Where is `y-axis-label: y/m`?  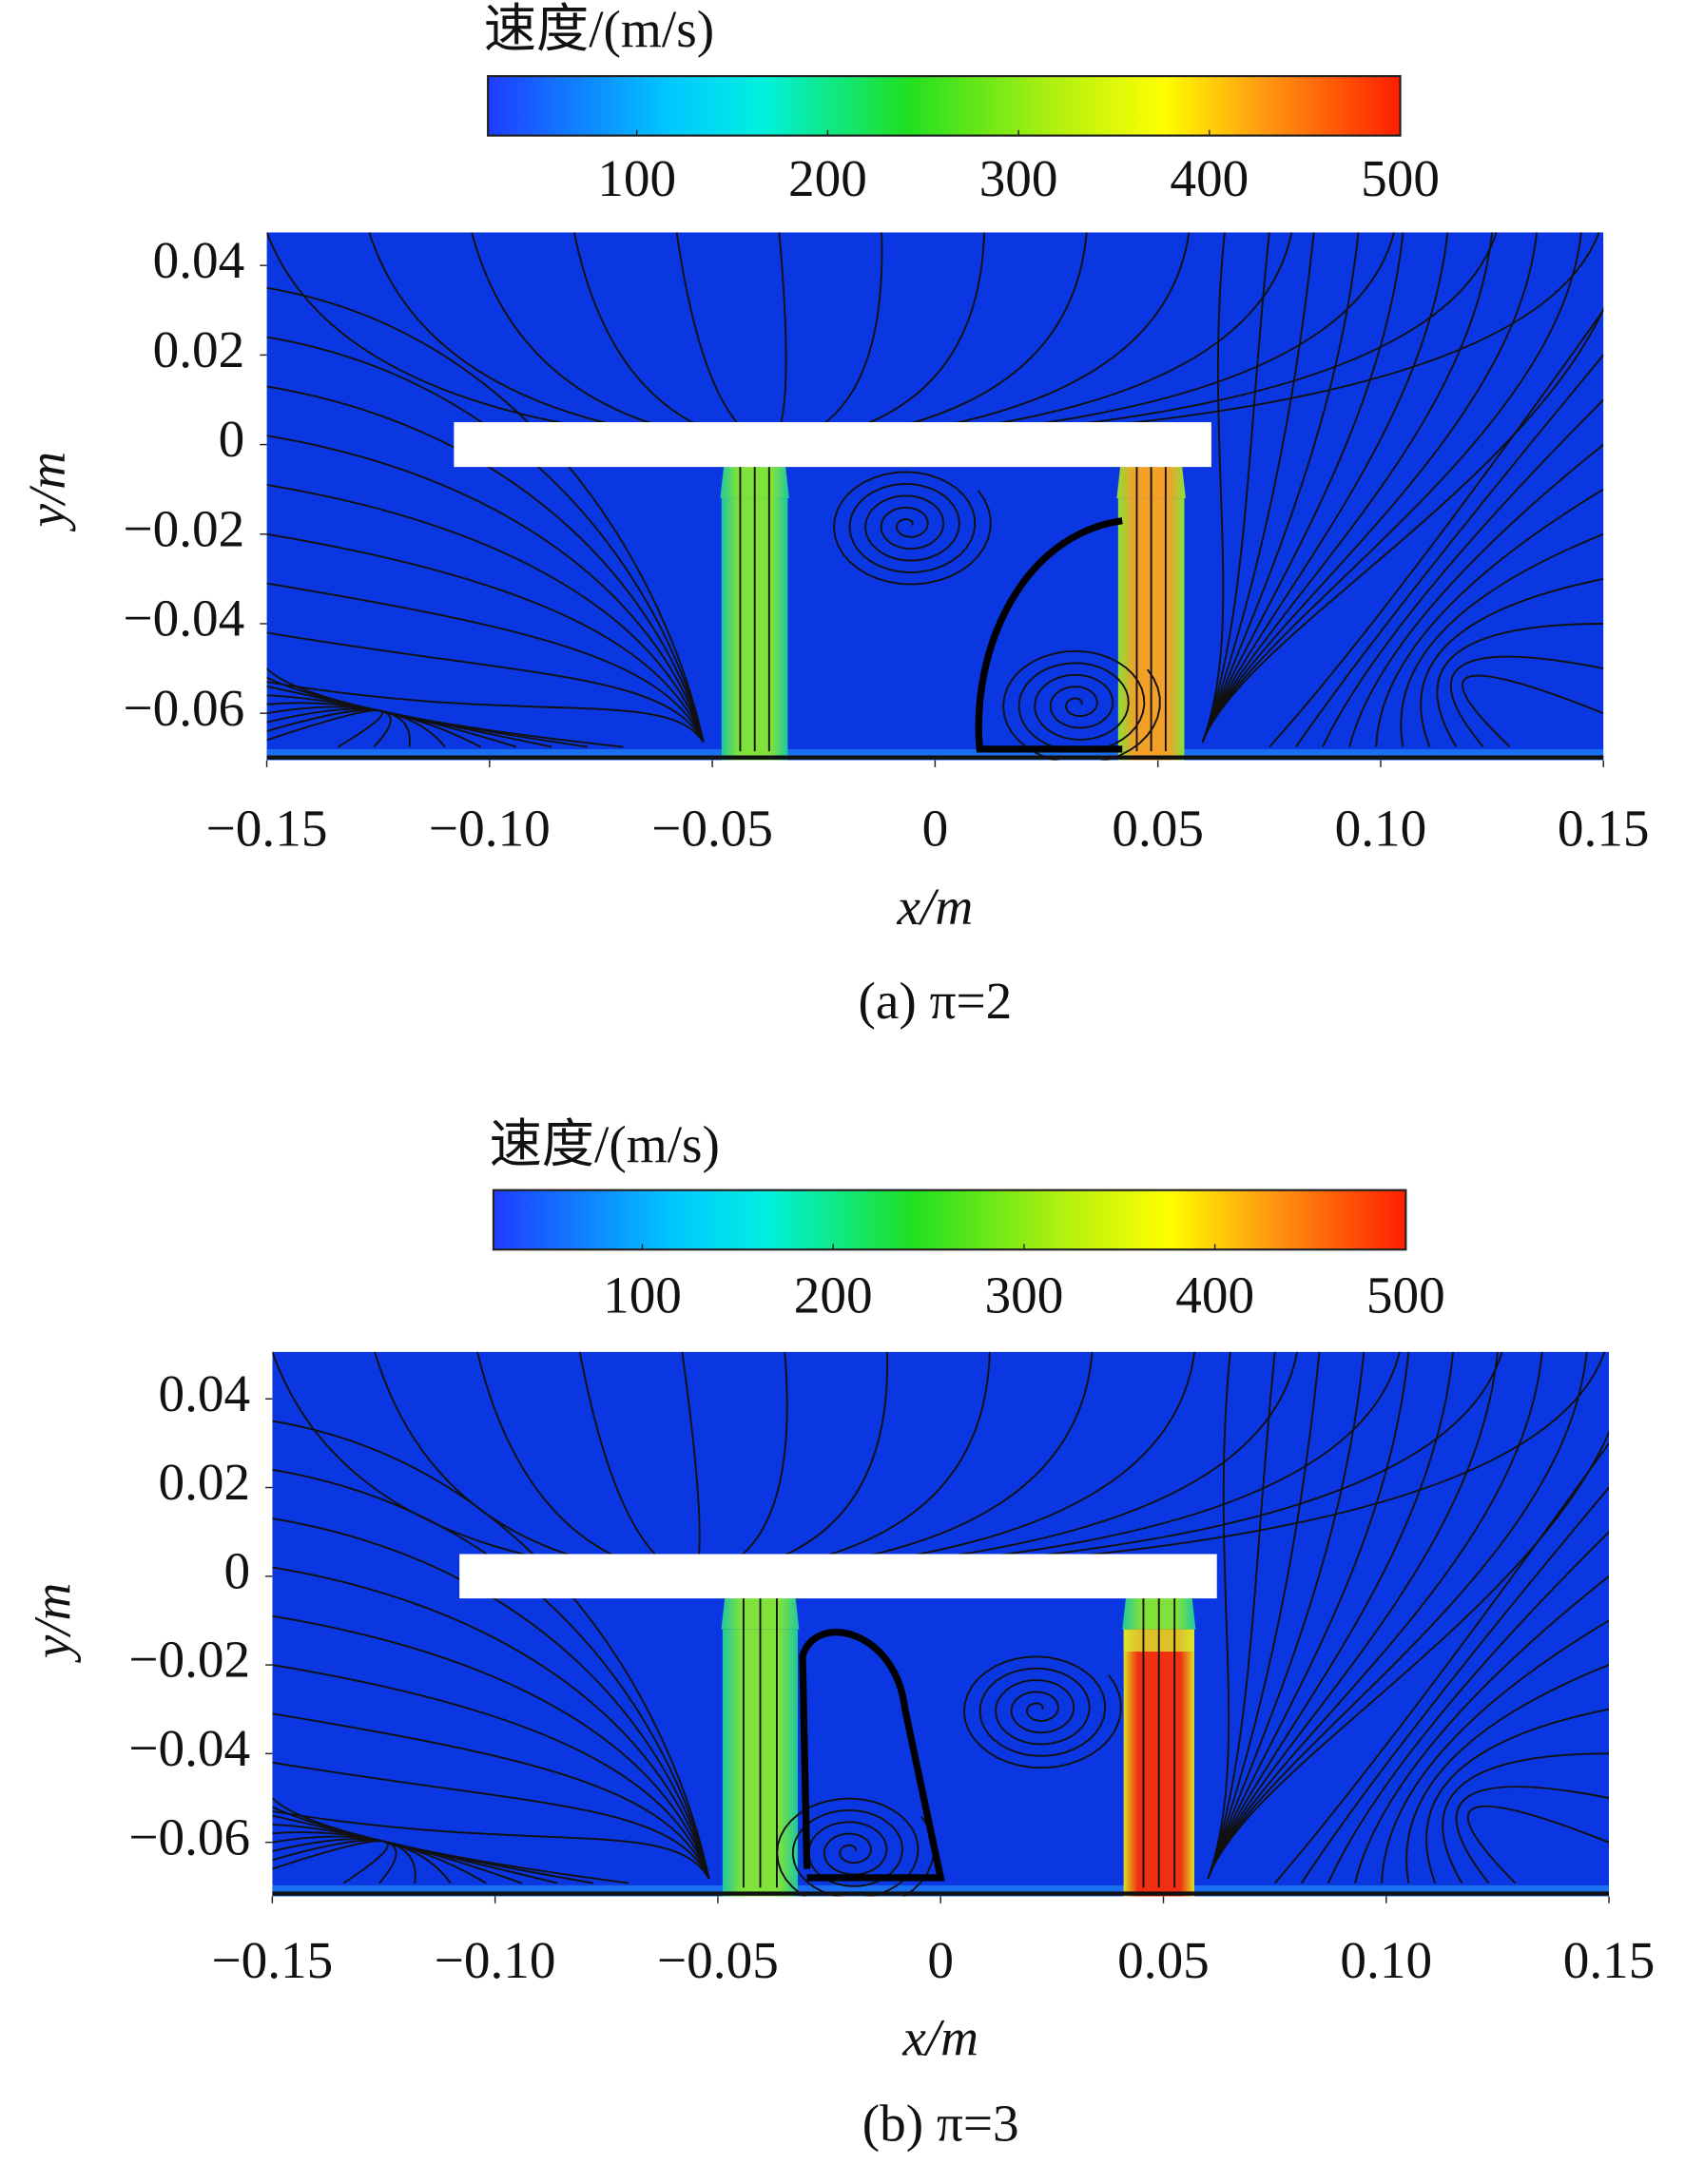
y-axis-label: y/m is located at coordinates (53, 1623).